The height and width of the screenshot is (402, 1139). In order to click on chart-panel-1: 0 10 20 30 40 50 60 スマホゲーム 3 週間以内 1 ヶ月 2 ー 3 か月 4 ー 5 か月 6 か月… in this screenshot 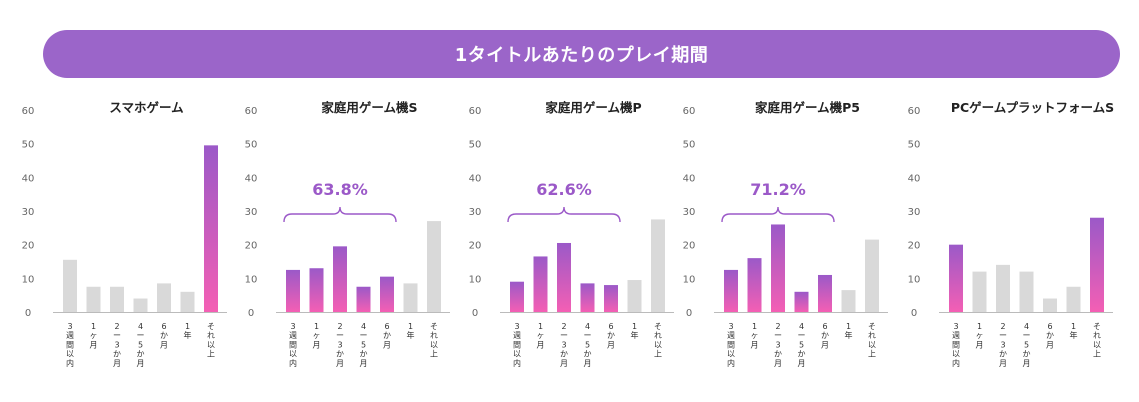, I will do `click(124, 234)`.